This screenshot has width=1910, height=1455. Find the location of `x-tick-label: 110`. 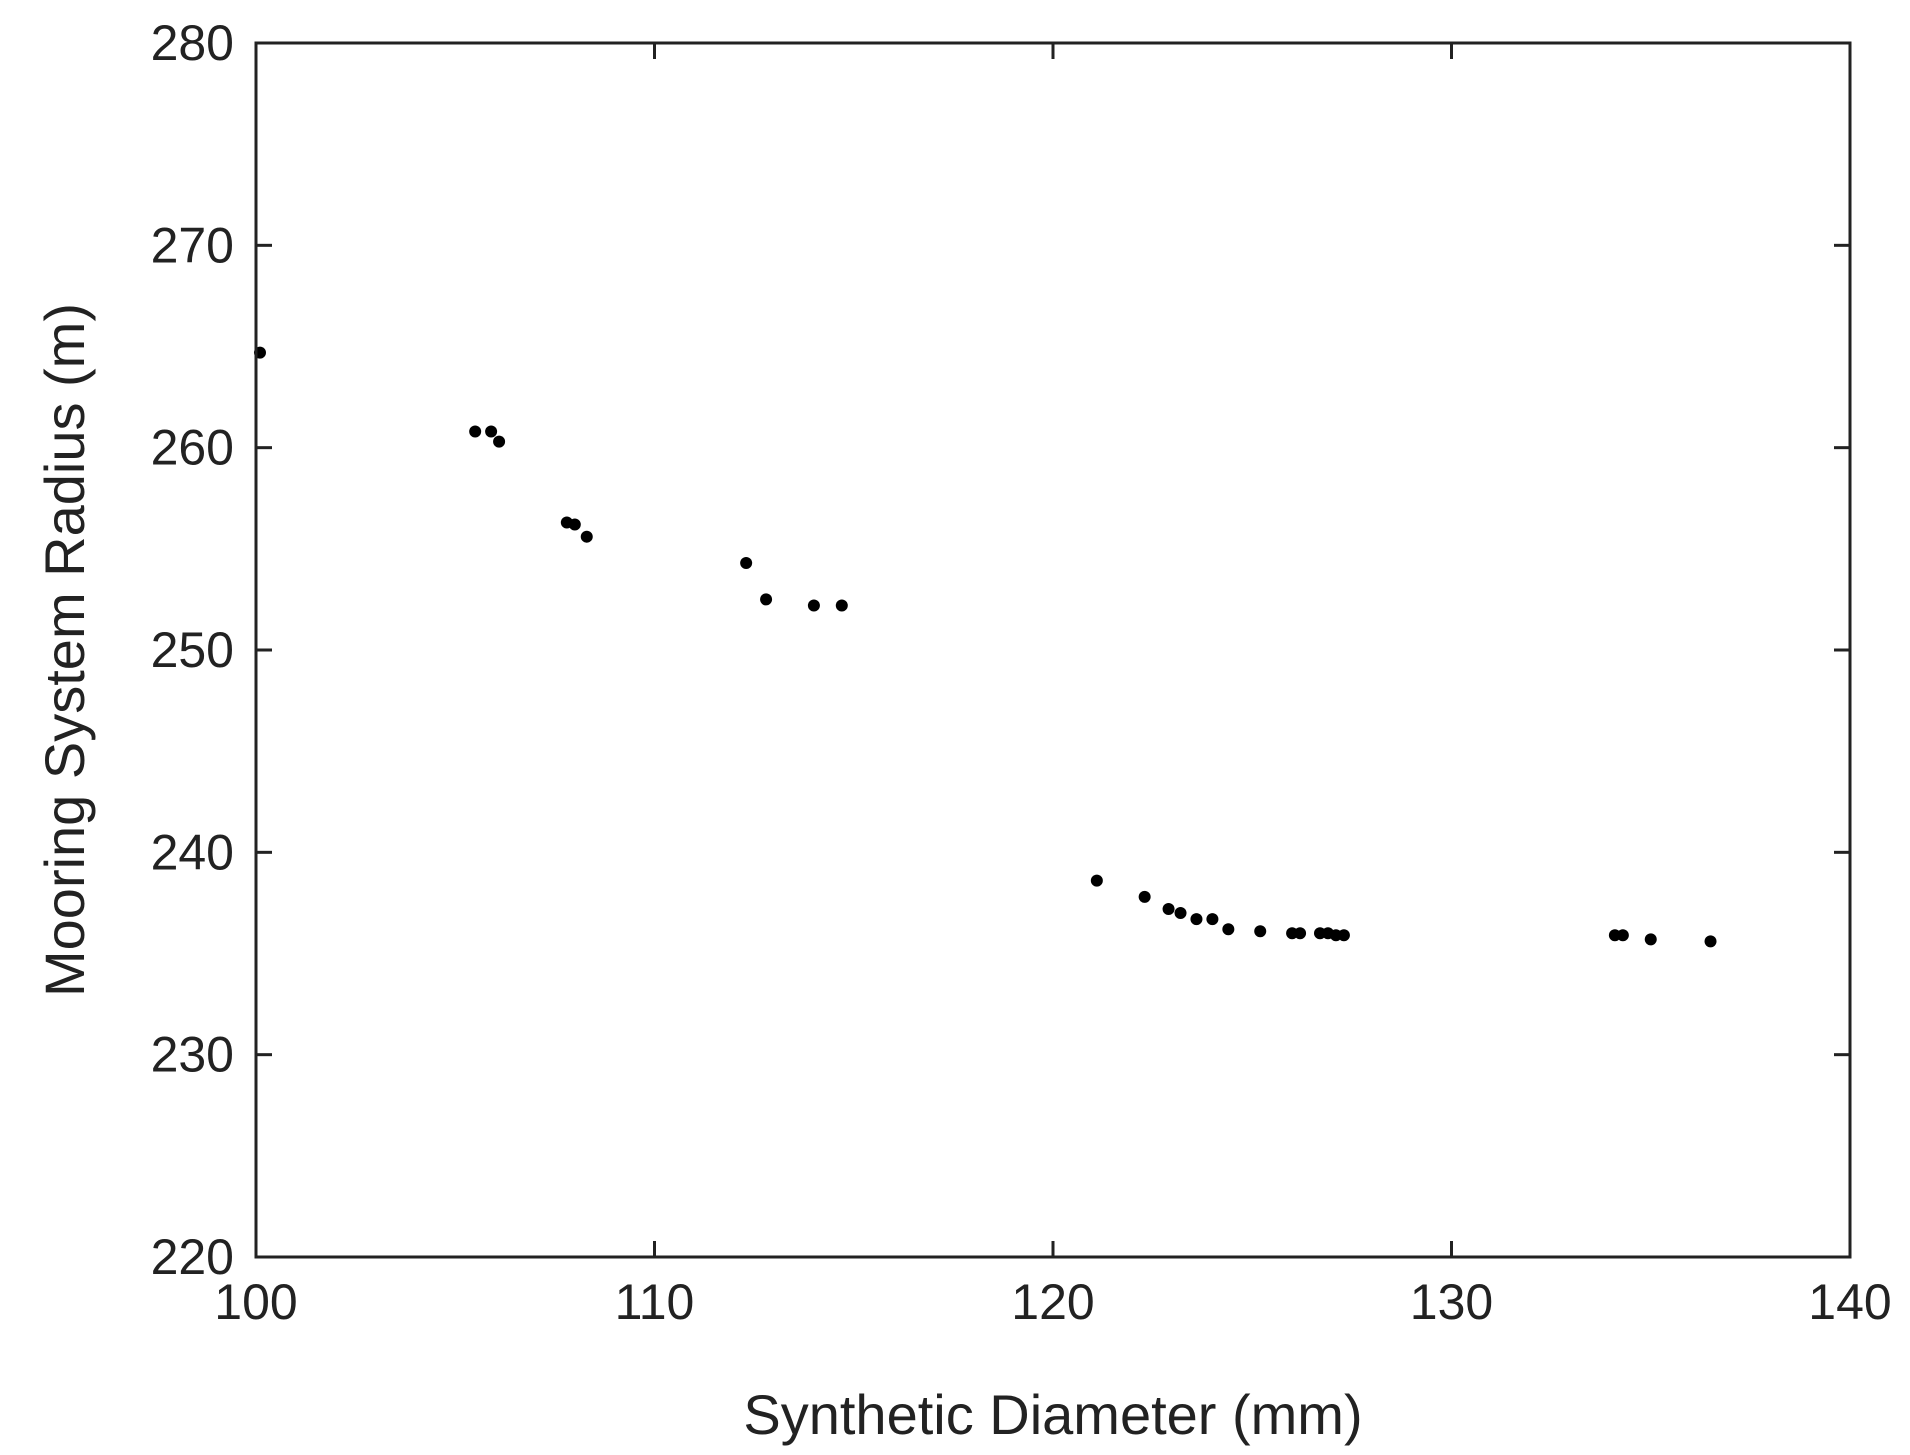

x-tick-label: 110 is located at coordinates (655, 1302).